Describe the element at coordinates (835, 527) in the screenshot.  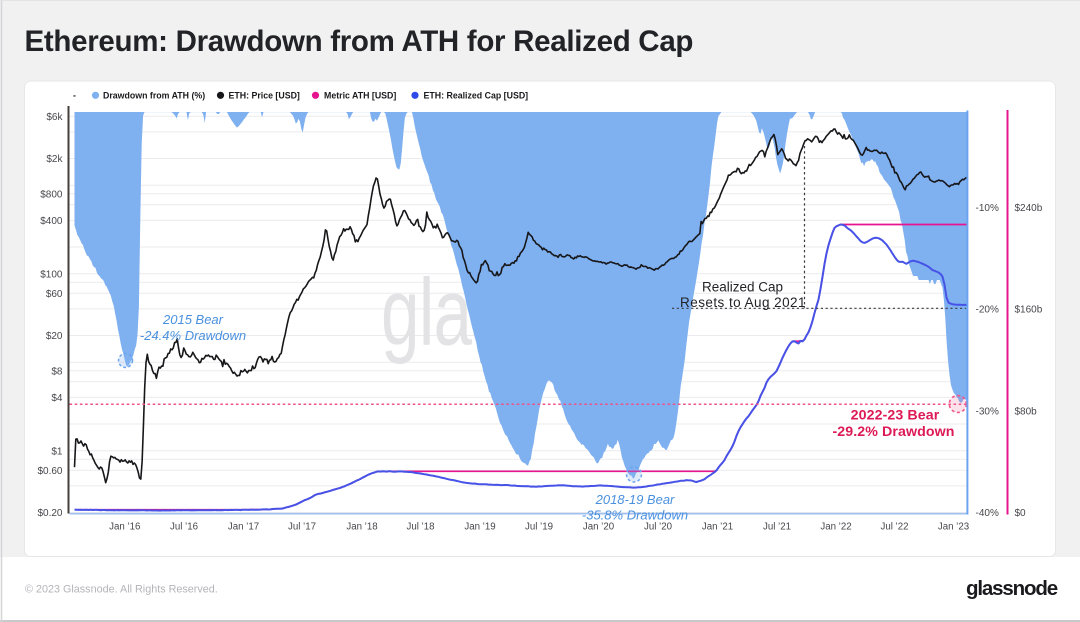
I see `svg-text: Jan ’22` at that location.